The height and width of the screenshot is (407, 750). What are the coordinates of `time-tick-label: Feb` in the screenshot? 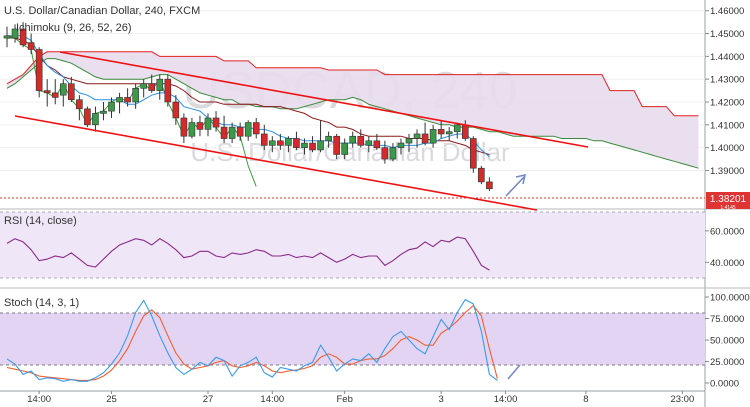 It's located at (344, 399).